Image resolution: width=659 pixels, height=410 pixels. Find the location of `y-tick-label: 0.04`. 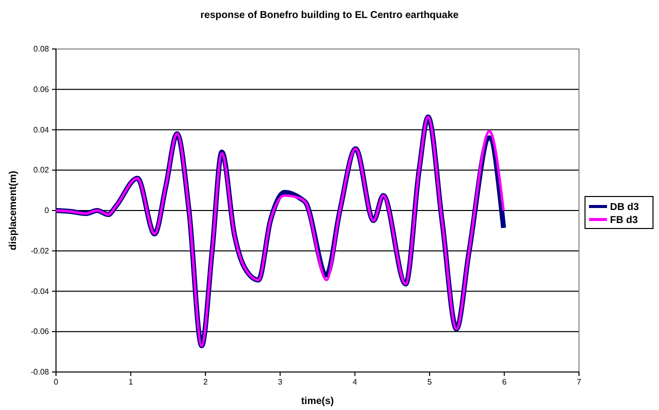

y-tick-label: 0.04 is located at coordinates (41, 129).